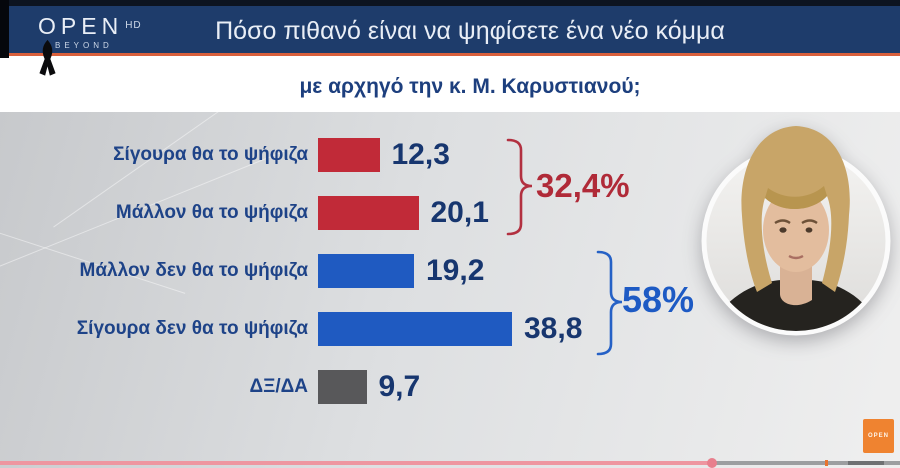  What do you see at coordinates (470, 86) in the screenshot?
I see `poll-question-subtitle: με αρχηγό την κ. Μ. Καρυστιανού;` at bounding box center [470, 86].